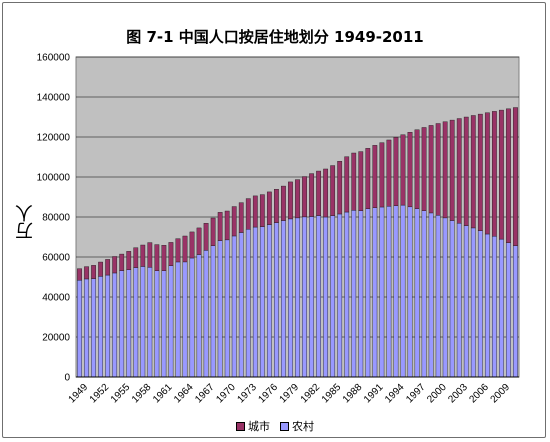  Describe the element at coordinates (269, 394) in the screenshot. I see `x-tick-label: 1976` at that location.